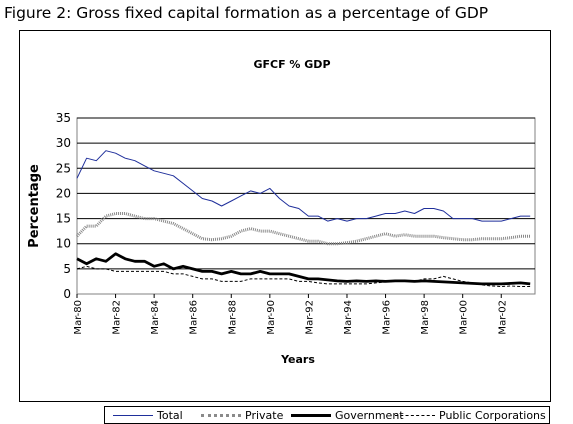 This screenshot has height=424, width=573. I want to click on y-tick-label: 15, so click(63, 219).